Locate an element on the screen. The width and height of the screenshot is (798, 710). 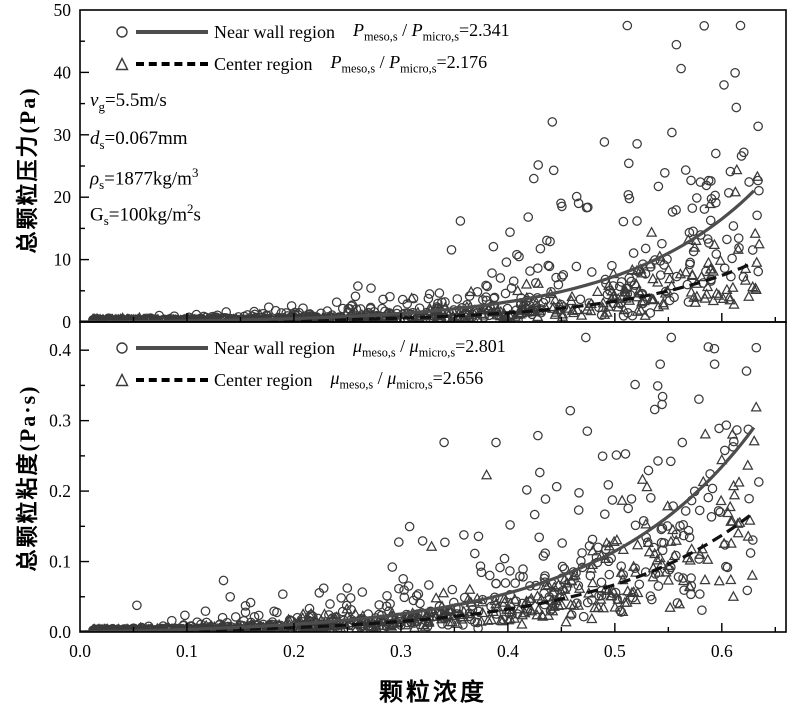
y-axis-title-viscosity: 总颗粒粘度(Pa·s) is located at coordinates (27, 478).